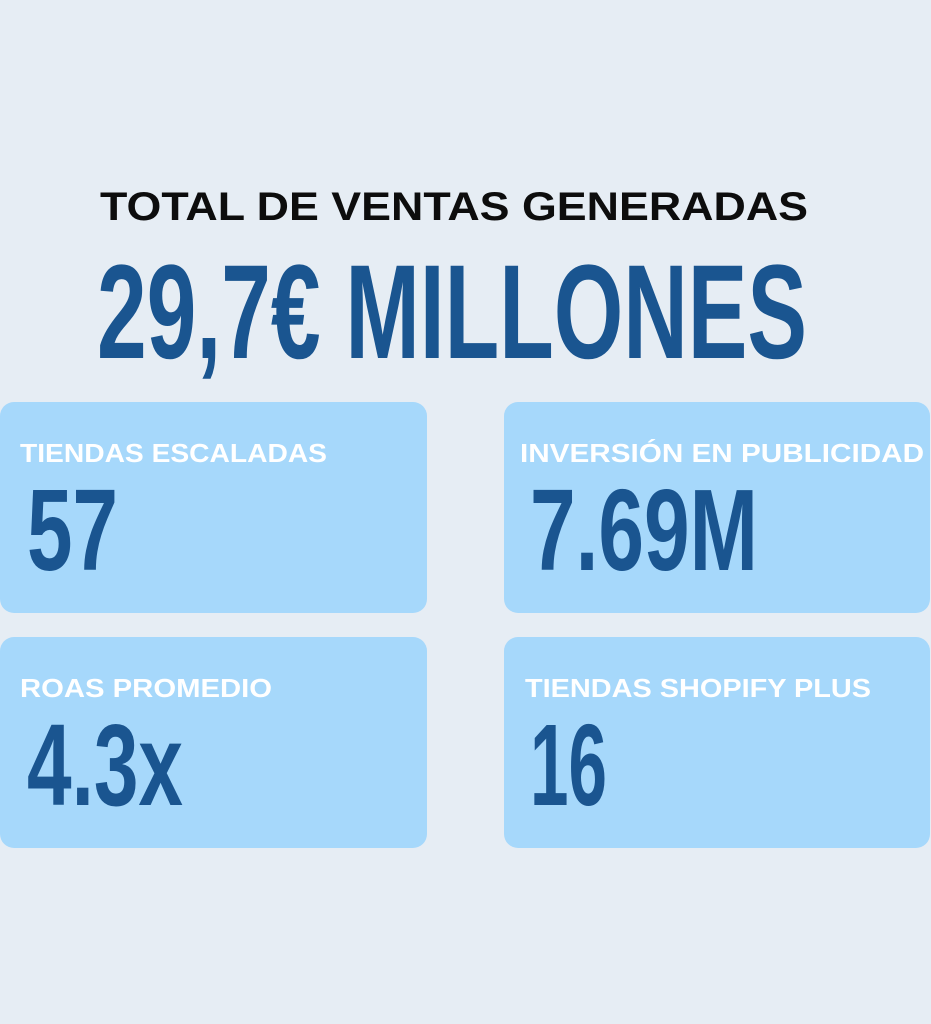  Describe the element at coordinates (722, 453) in the screenshot. I see `card-label: INVERSIÓN EN PUBLICIDAD` at that location.